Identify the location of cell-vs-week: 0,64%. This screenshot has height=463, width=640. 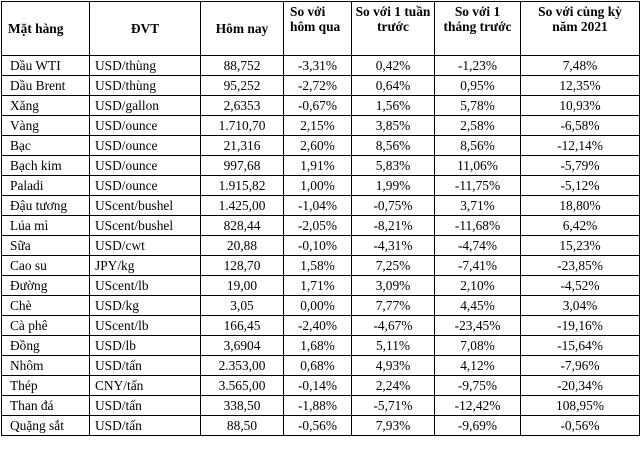
(393, 85).